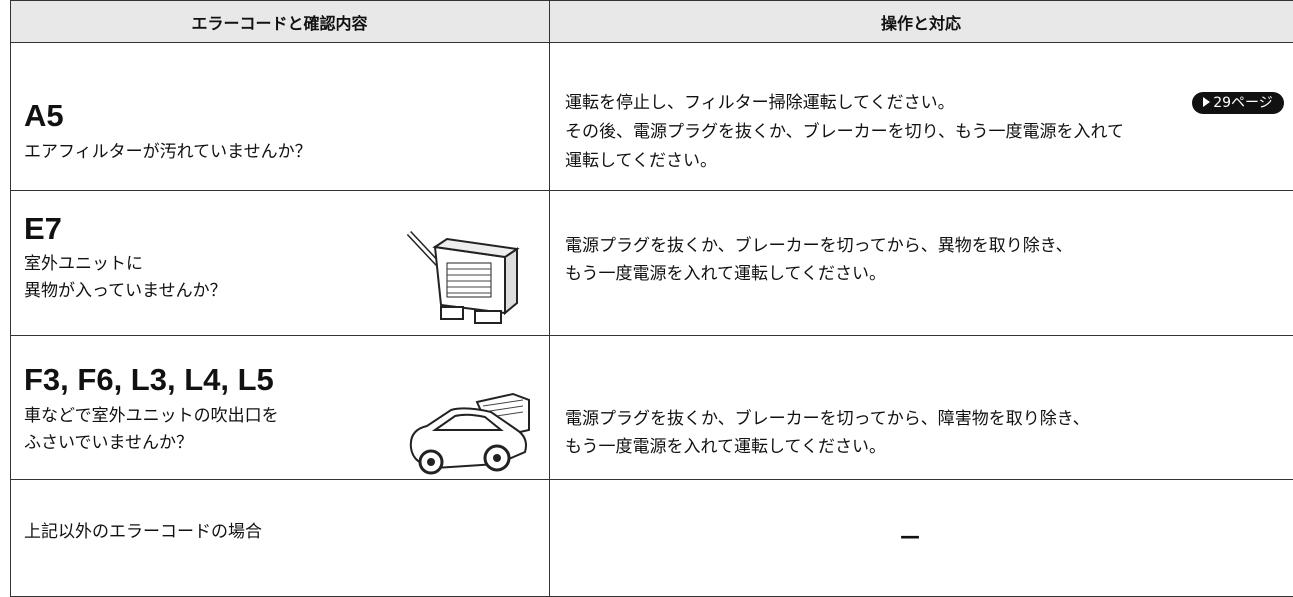 This screenshot has height=597, width=1293. What do you see at coordinates (279, 23) in the screenshot?
I see `column-header: エラーコードと確認内容` at bounding box center [279, 23].